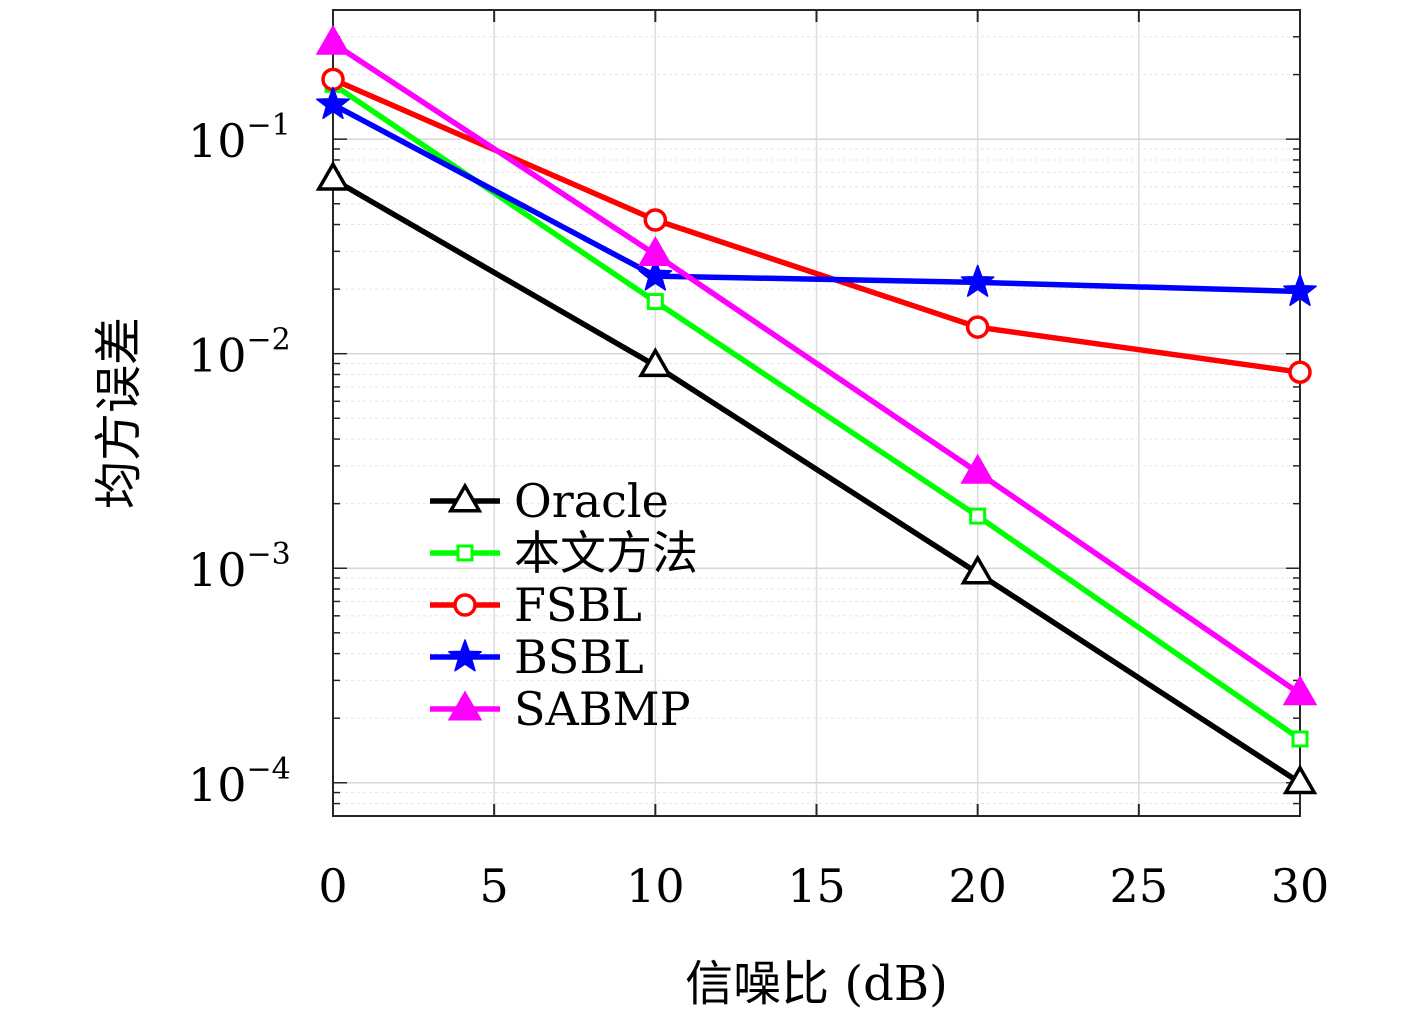 This screenshot has width=1417, height=1023. I want to click on y-tick-exponent: −4, so click(269, 769).